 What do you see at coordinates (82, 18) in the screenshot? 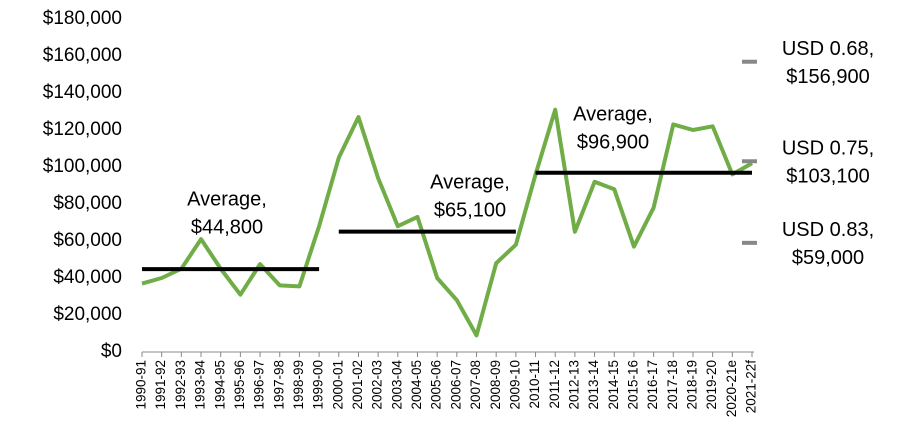
I see `y-tick-label: $180,000` at bounding box center [82, 18].